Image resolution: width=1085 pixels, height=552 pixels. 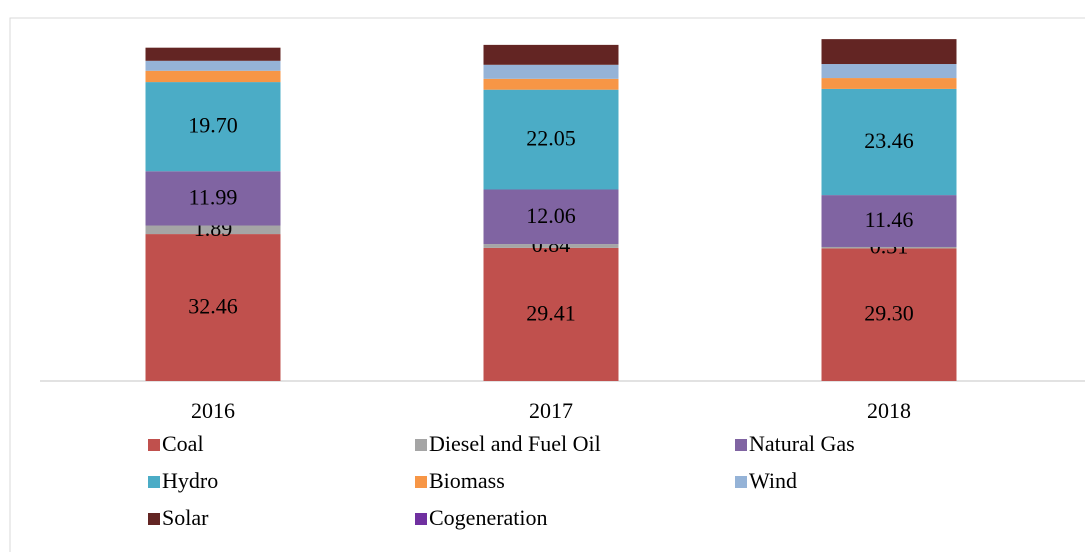 I want to click on x-tick-label: 2018, so click(x=889, y=410).